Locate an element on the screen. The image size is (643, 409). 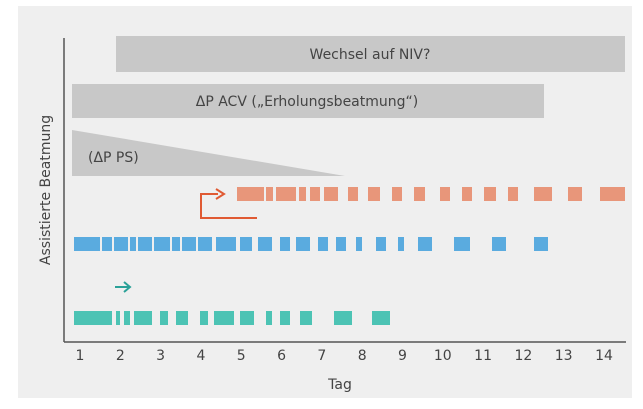
x-ticks: 1 2 3 4 5 6 7 8 9 10 11 12 13 14 is located at coordinates (344, 356).